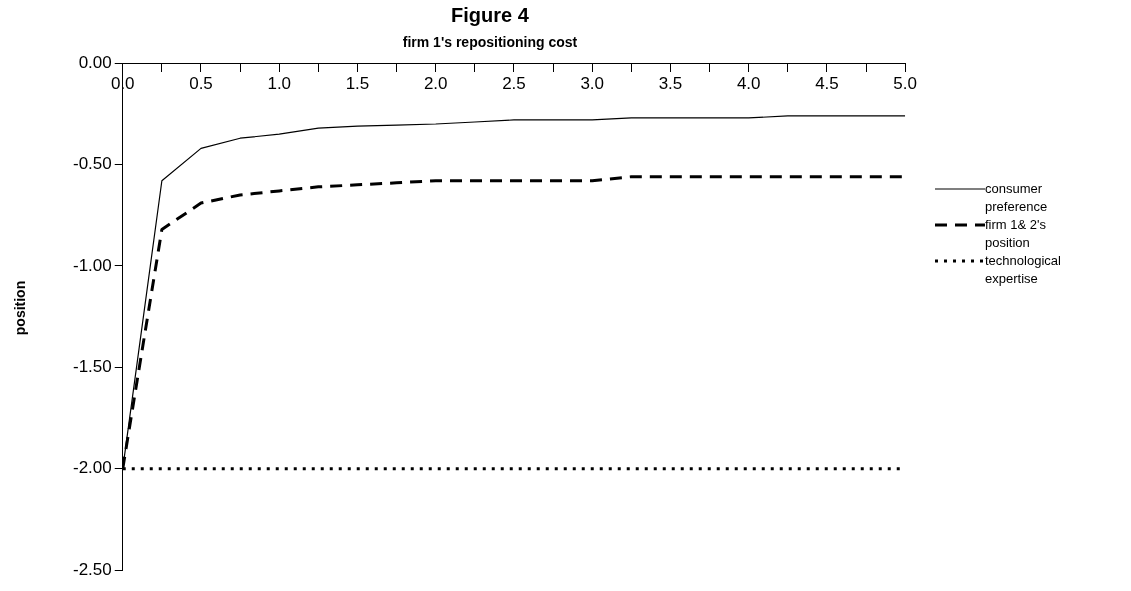  Describe the element at coordinates (357, 84) in the screenshot. I see `x-tick-label: 1.5` at that location.